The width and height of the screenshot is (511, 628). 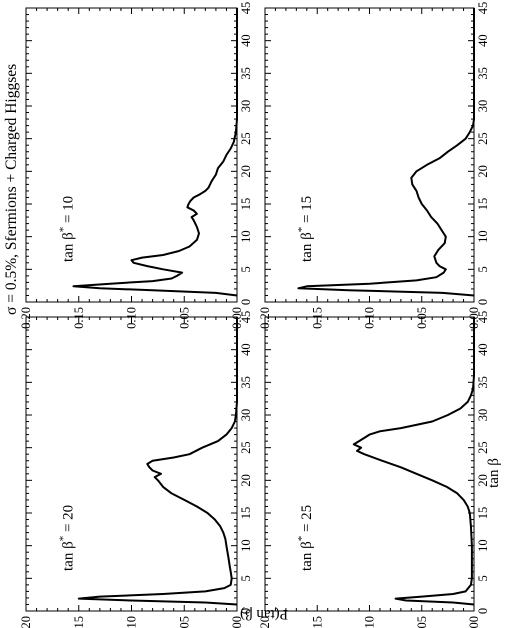 I want to click on panel-annotation: tan β* = 20, so click(x=66, y=538).